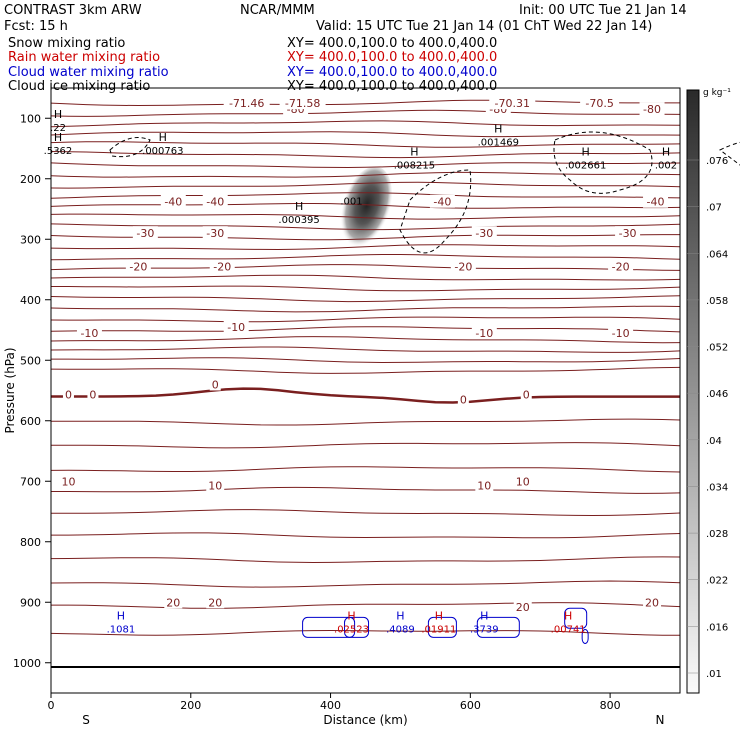 This screenshot has height=740, width=740. Describe the element at coordinates (660, 720) in the screenshot. I see `x-end-label-north: N` at that location.